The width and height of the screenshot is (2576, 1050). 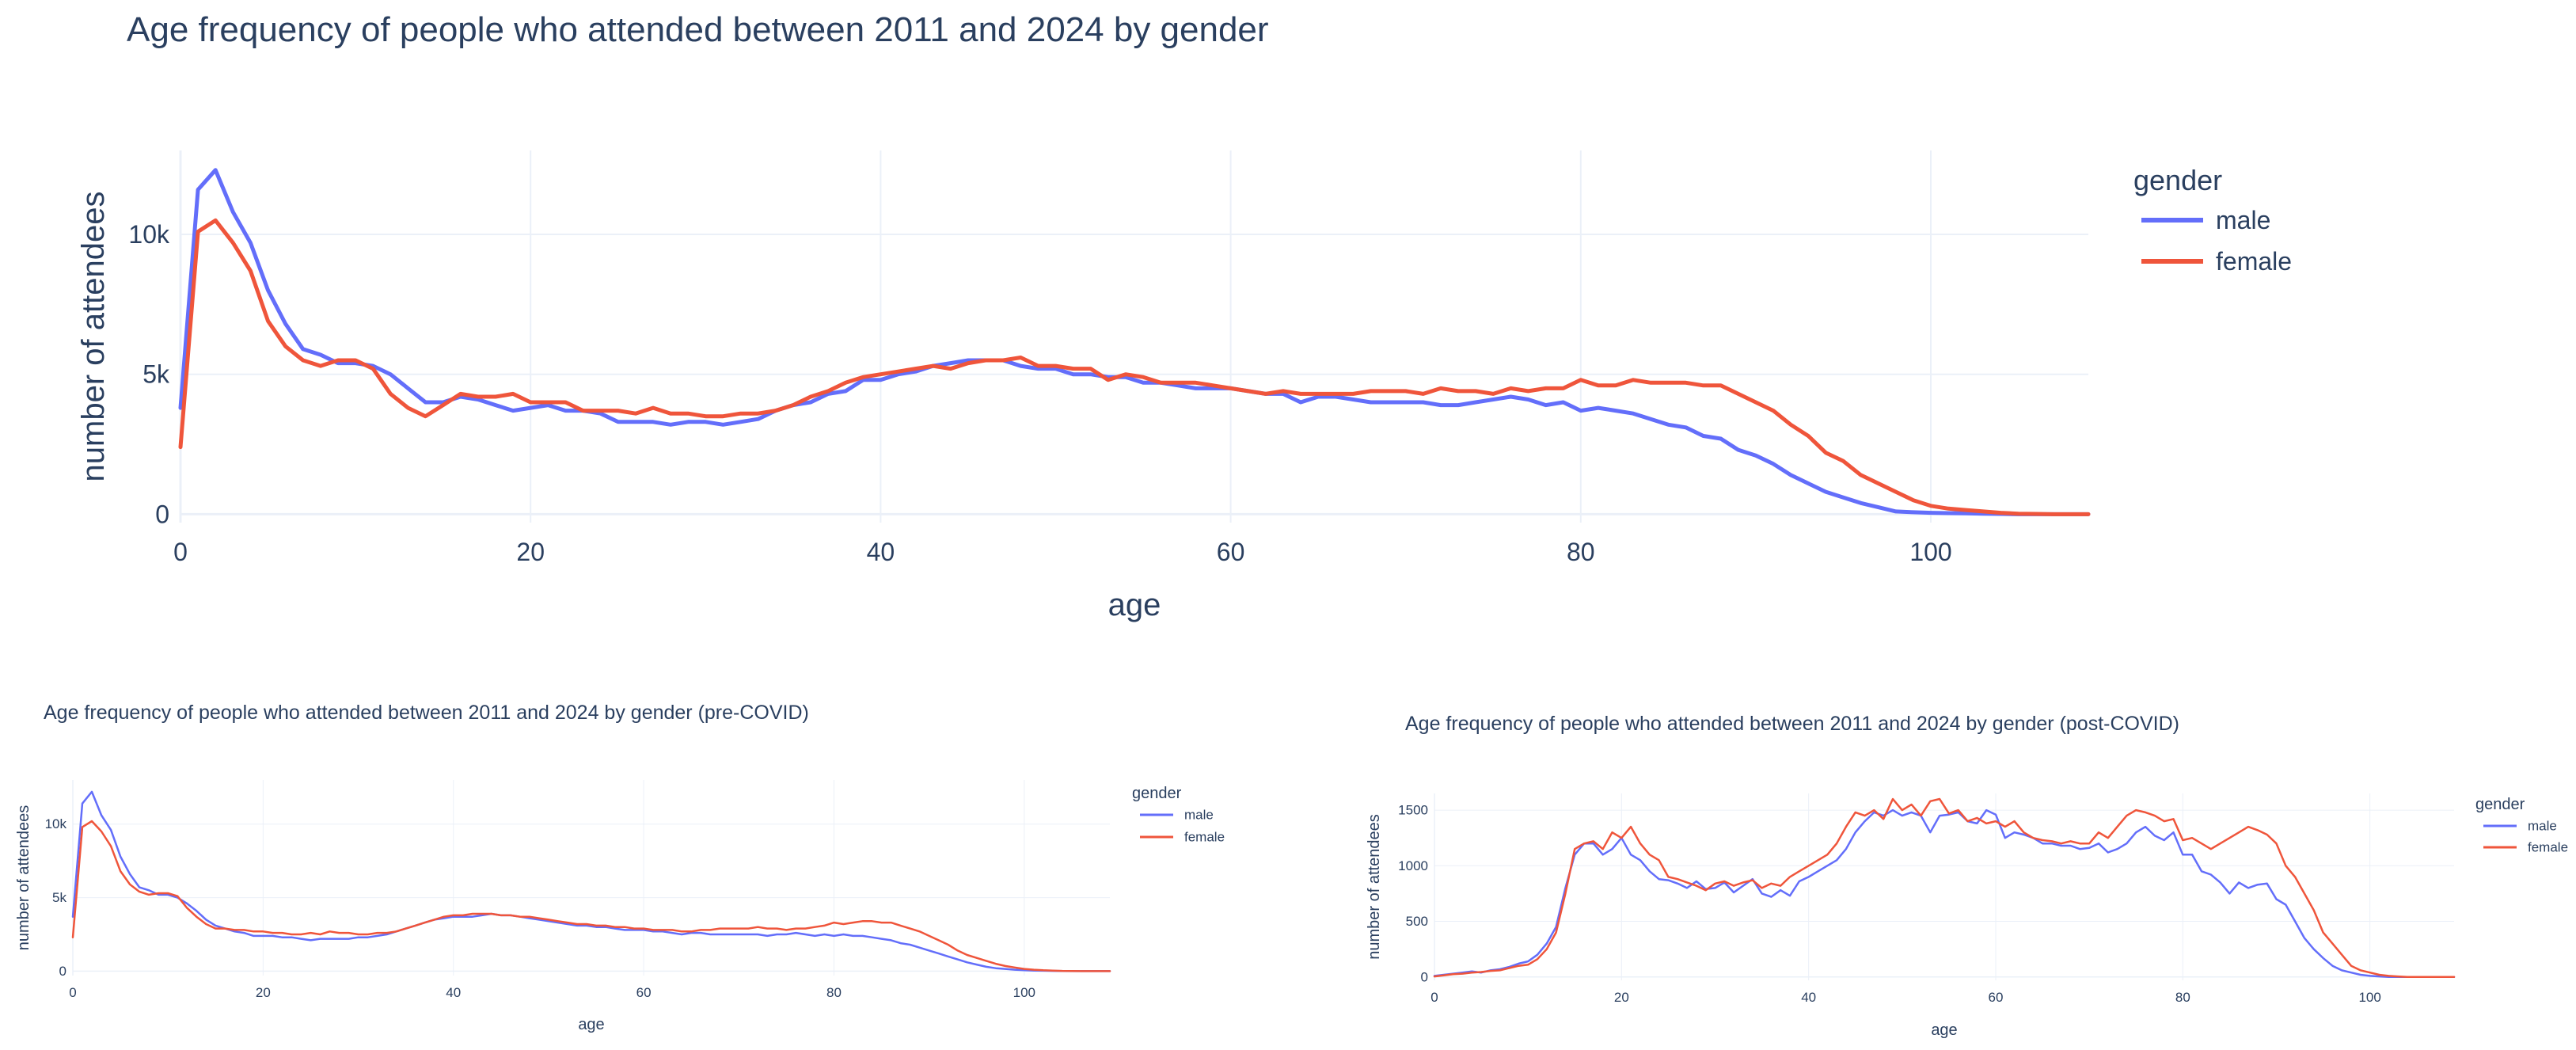 I want to click on legend: gender male female, so click(x=2212, y=220).